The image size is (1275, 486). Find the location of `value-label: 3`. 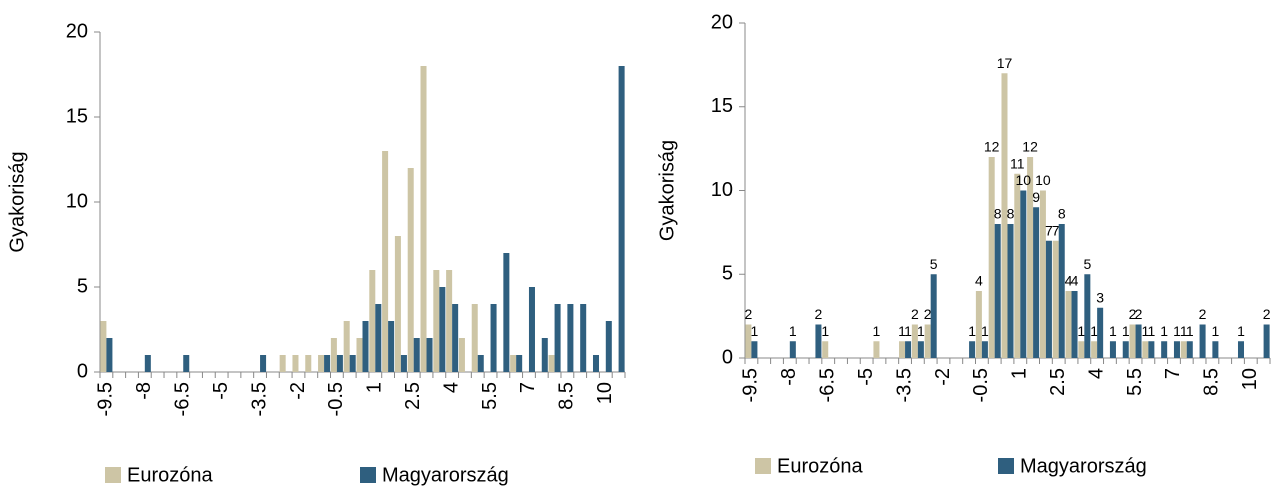

value-label: 3 is located at coordinates (1100, 297).